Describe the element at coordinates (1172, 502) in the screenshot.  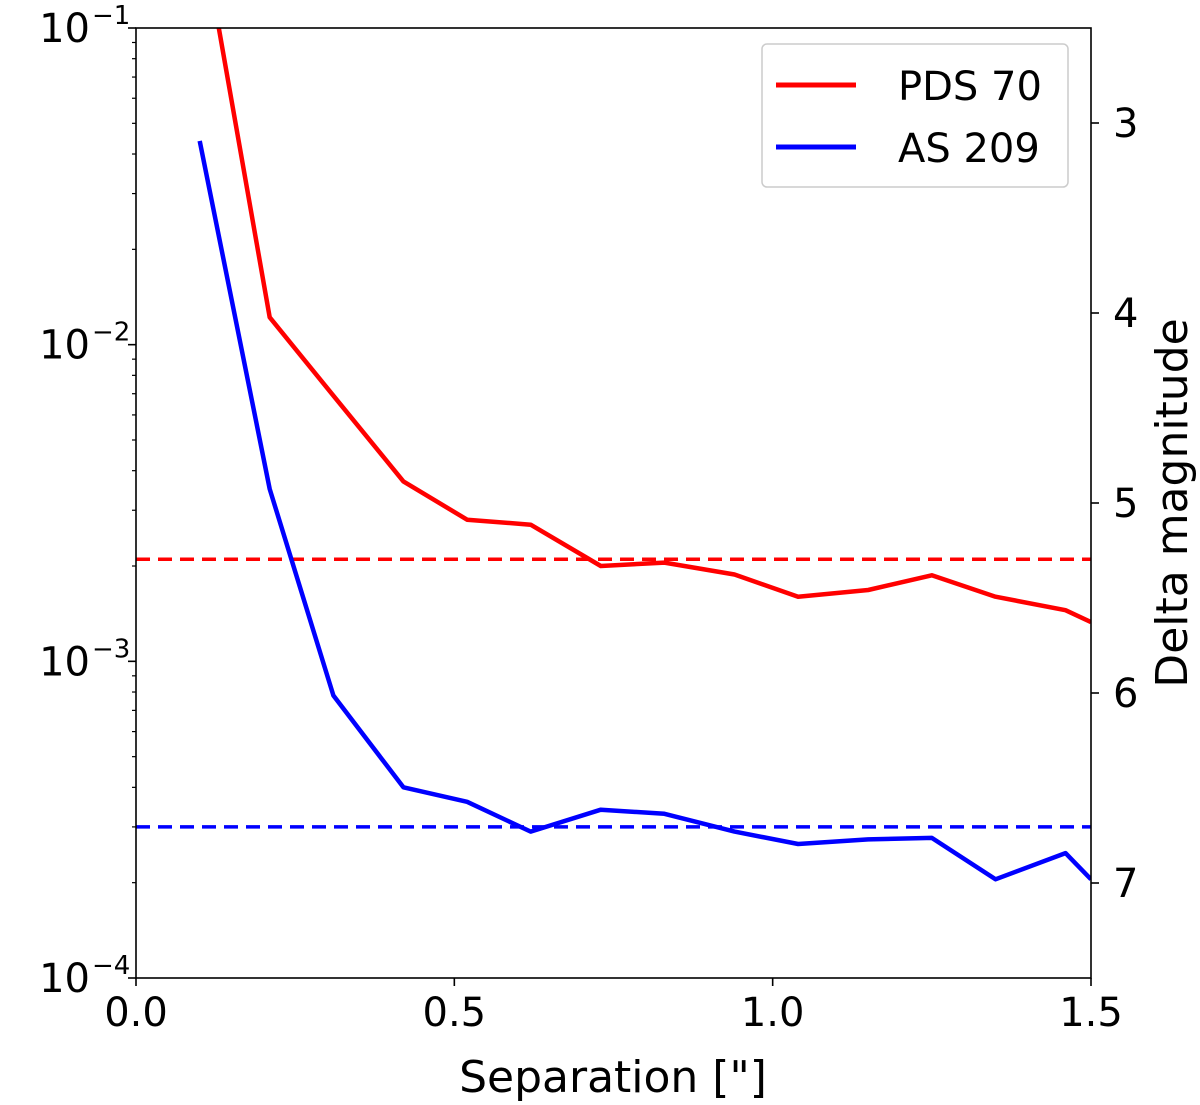
I see `y-right-axis-label: Delta magnitude` at that location.